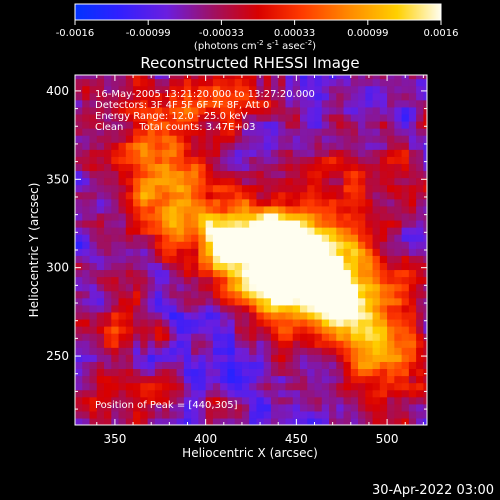  What do you see at coordinates (258, 12) in the screenshot?
I see `colorbar-fill` at bounding box center [258, 12].